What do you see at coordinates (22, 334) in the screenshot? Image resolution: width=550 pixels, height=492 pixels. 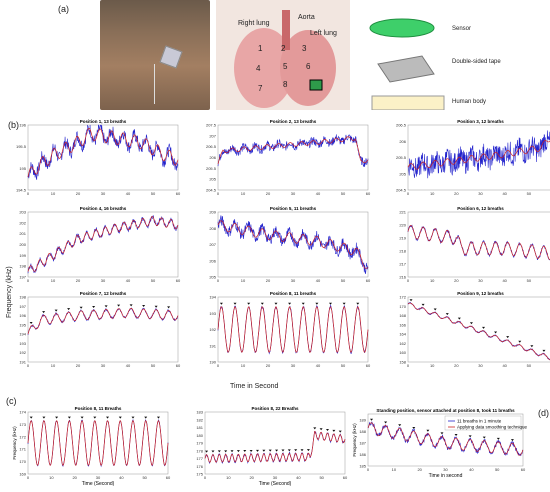 I see `y-tick: 194` at bounding box center [22, 334].